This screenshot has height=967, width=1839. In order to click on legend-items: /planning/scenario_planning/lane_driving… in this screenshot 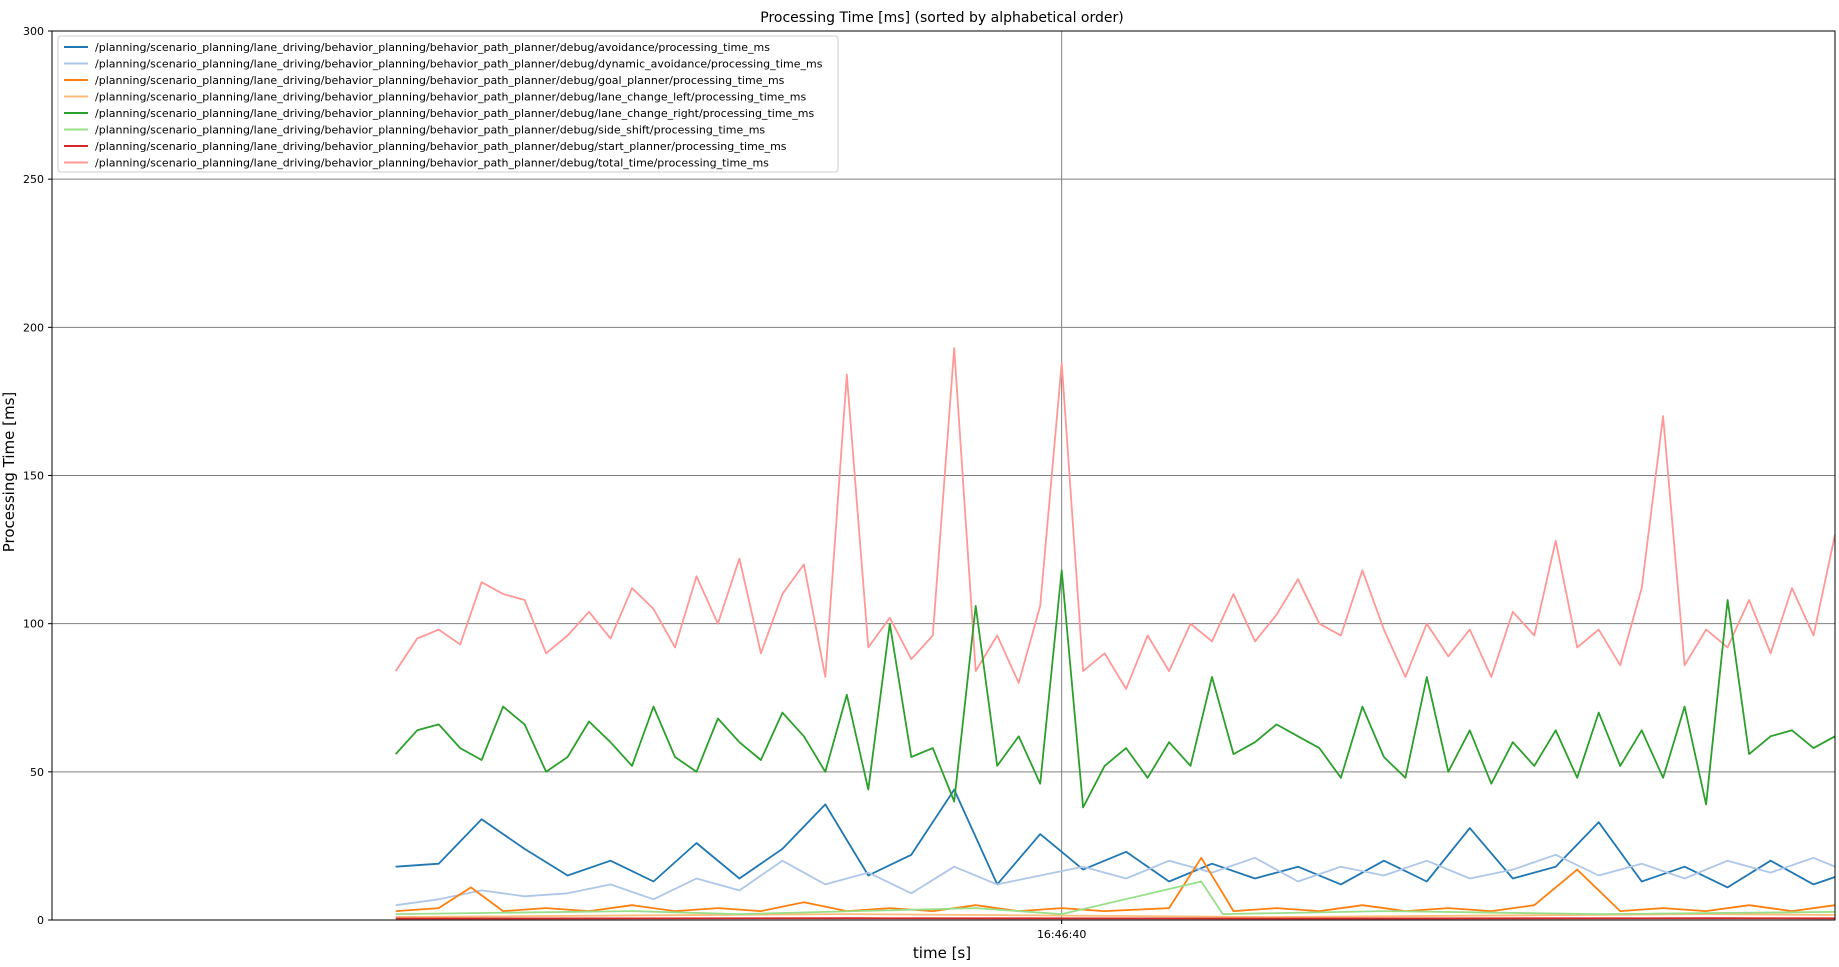, I will do `click(443, 105)`.